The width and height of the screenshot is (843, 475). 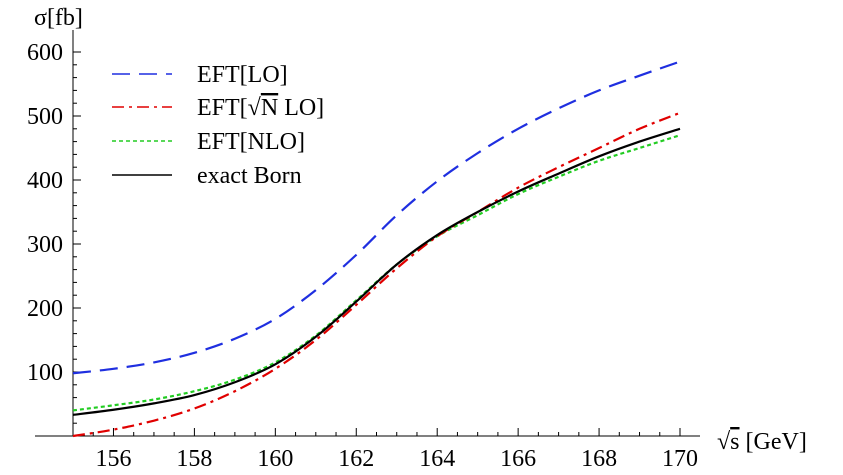 I want to click on x-tick-label: 164, so click(x=437, y=459).